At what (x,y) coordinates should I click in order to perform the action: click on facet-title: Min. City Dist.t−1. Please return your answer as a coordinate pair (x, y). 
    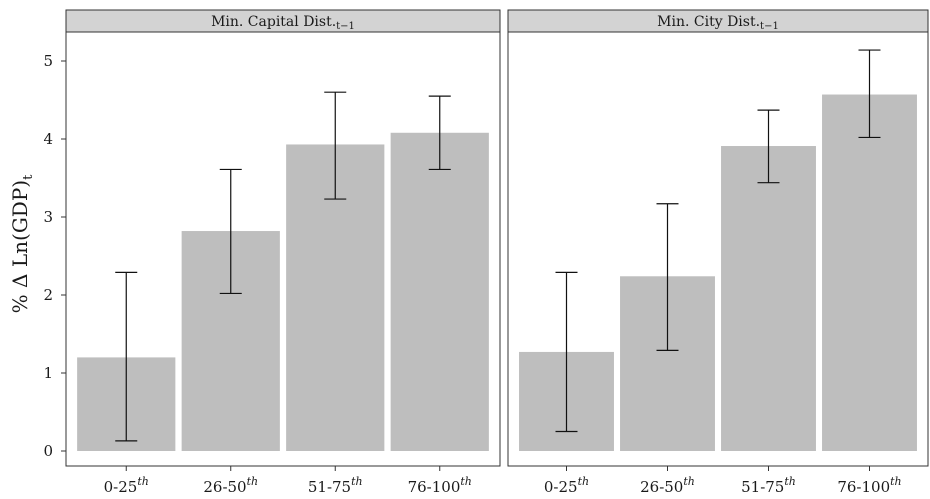
    Looking at the image, I should click on (718, 23).